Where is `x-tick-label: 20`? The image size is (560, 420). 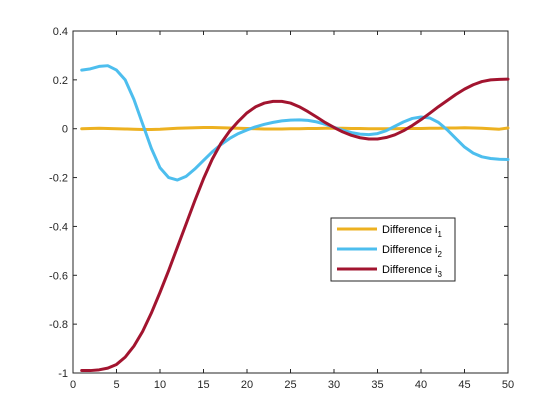
x-tick-label: 20 is located at coordinates (247, 385).